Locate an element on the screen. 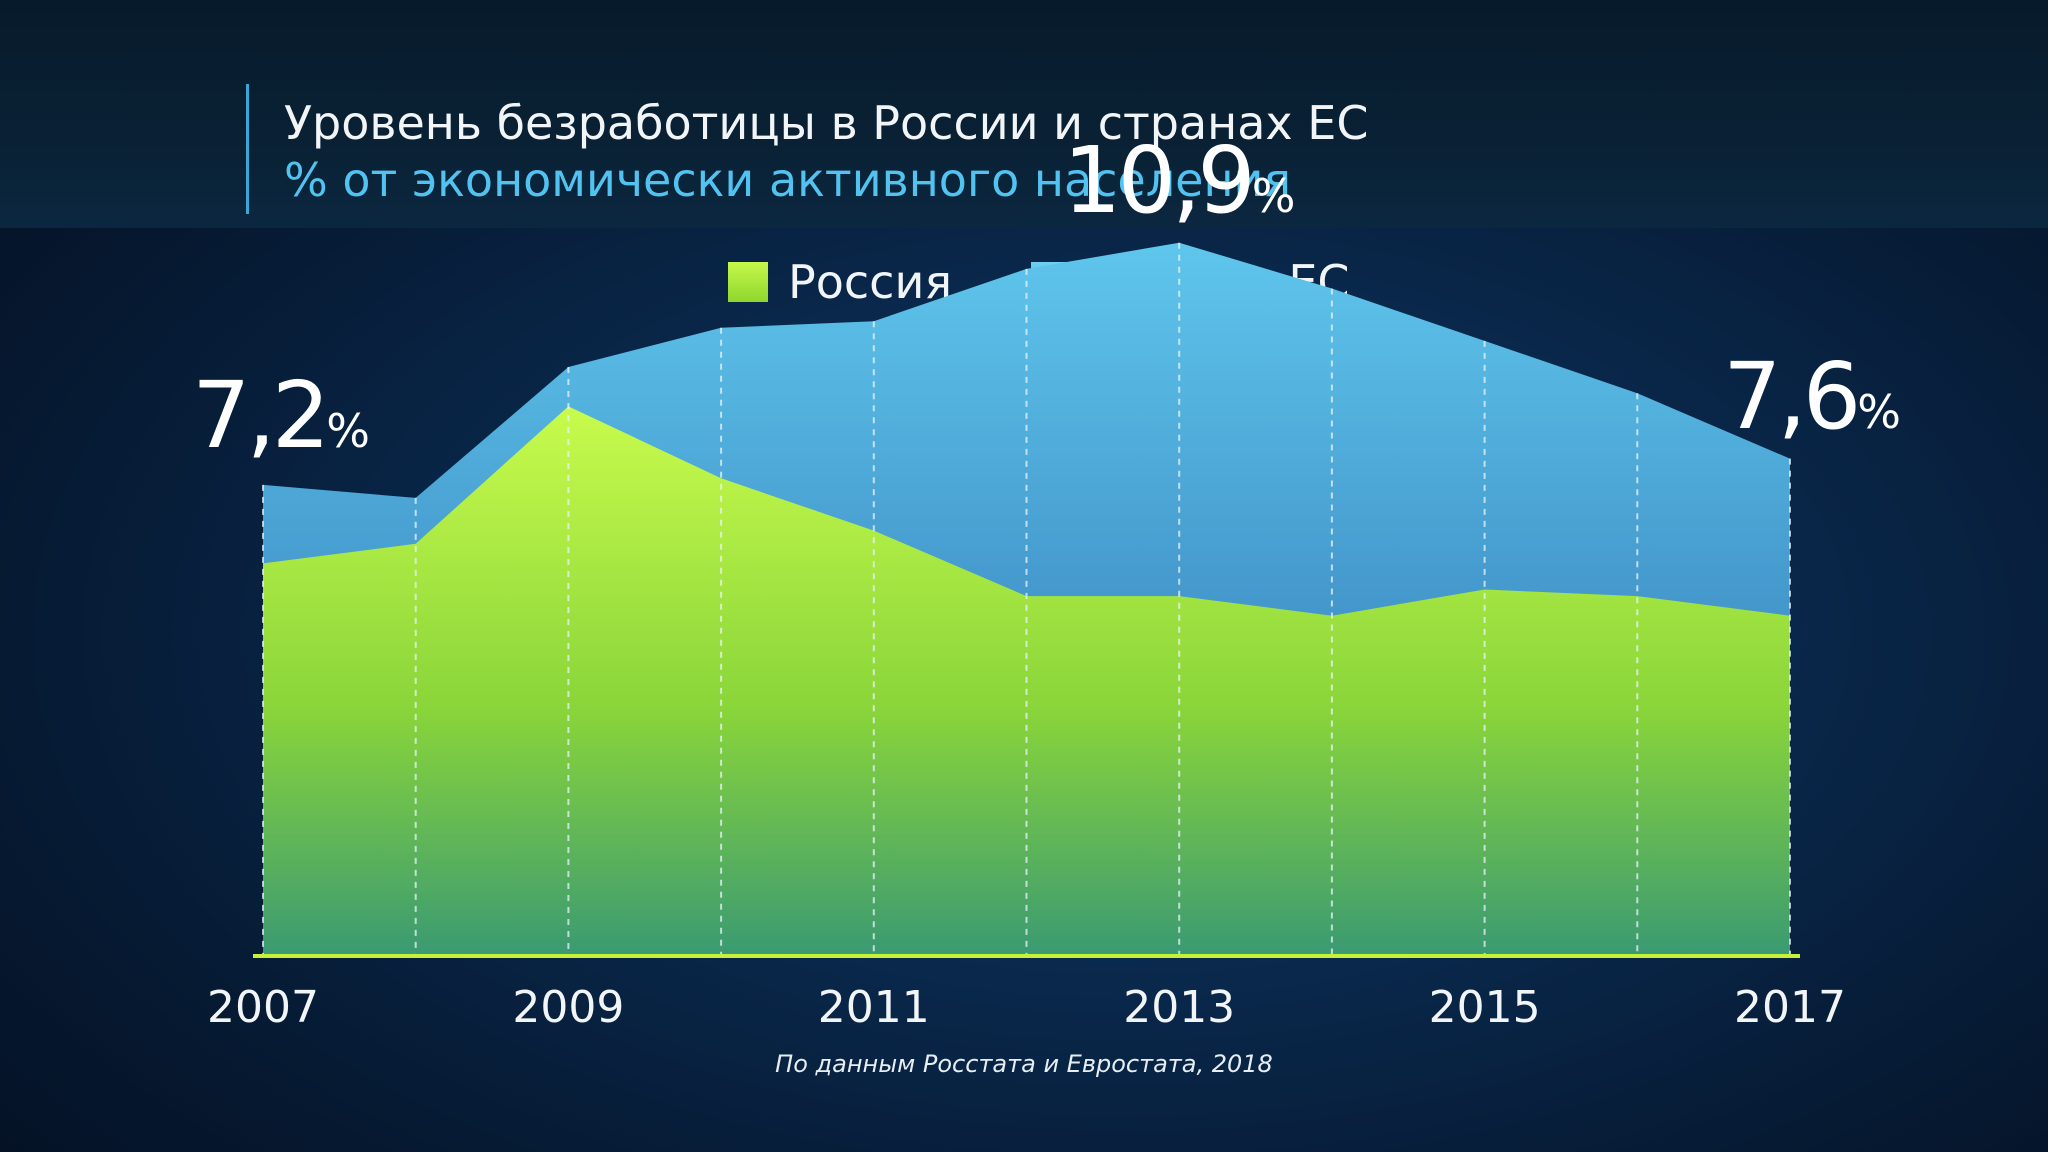  header-divider is located at coordinates (247, 149).